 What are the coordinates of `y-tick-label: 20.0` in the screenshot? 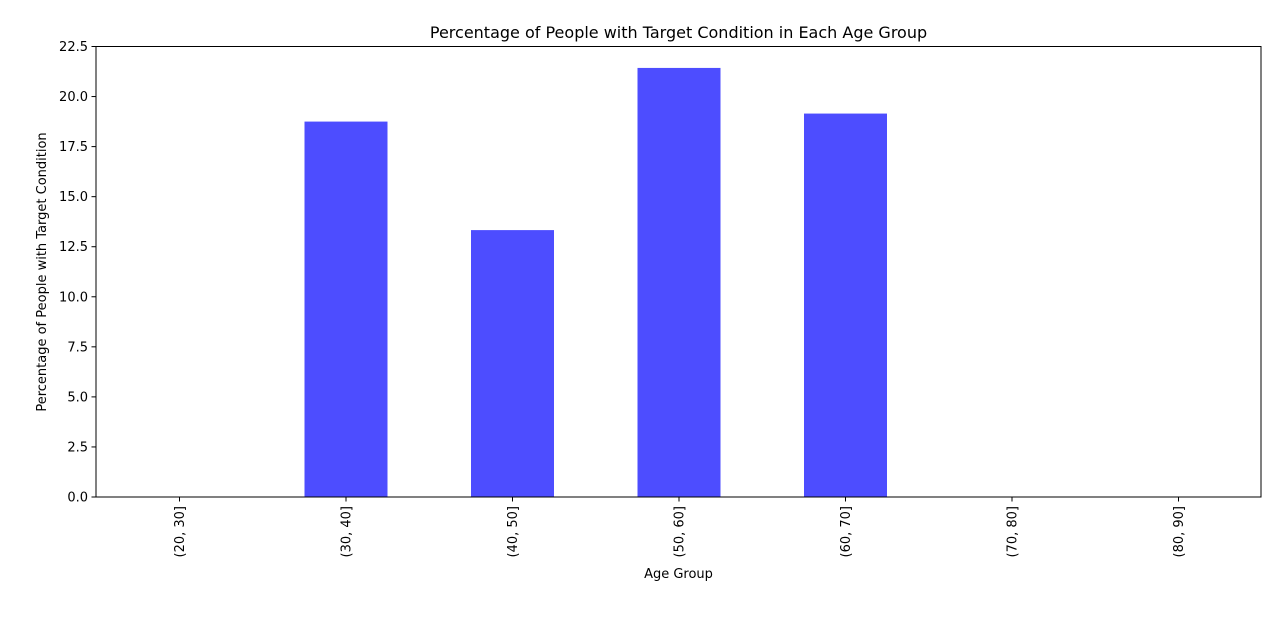 It's located at (73, 97).